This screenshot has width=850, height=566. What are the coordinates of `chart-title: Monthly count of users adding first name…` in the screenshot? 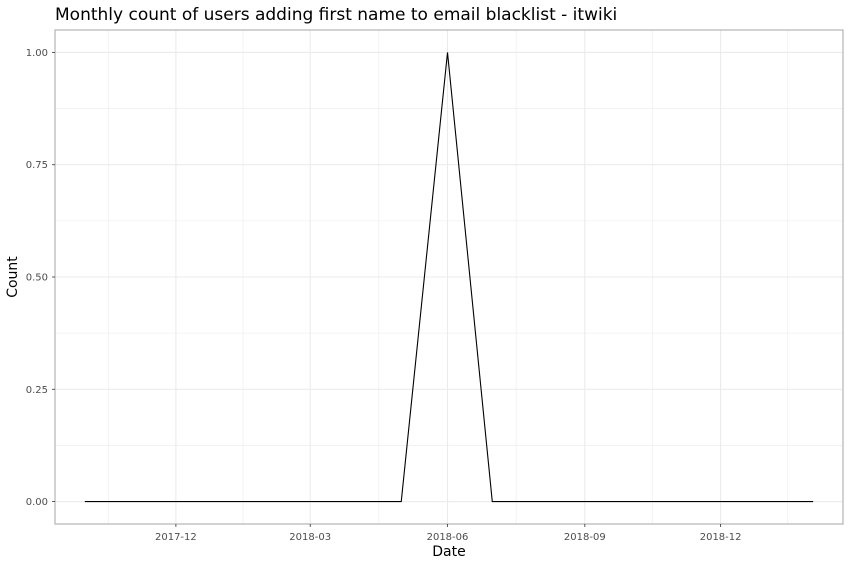 It's located at (336, 15).